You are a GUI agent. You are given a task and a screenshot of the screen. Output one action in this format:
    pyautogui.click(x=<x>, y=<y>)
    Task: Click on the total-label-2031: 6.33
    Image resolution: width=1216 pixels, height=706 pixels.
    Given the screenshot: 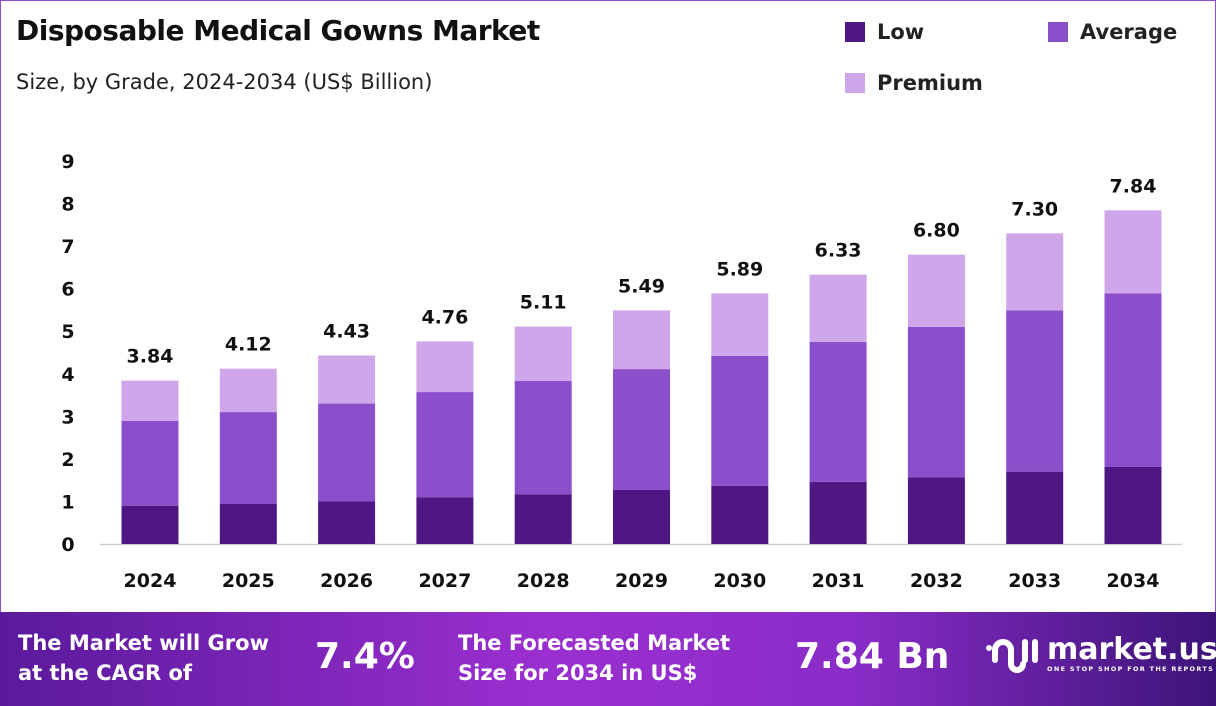 What is the action you would take?
    pyautogui.click(x=838, y=251)
    